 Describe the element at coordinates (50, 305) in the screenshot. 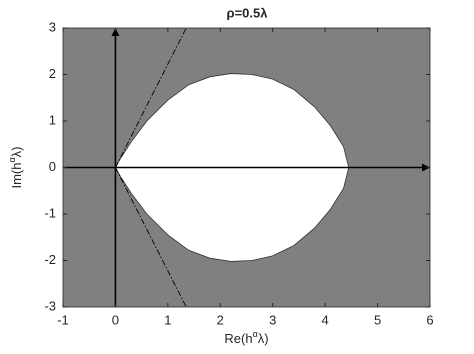

I see `y-tick-label: -3` at that location.